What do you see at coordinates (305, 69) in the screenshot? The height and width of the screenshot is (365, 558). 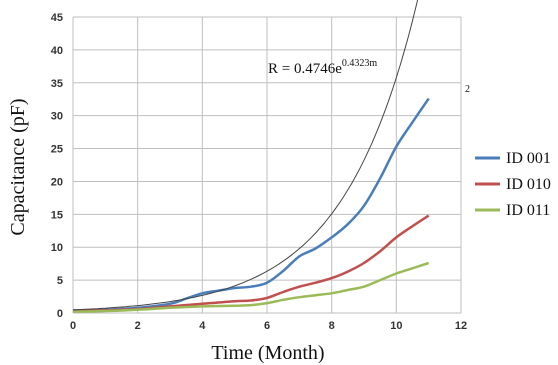 I see `trendline-equation: R = 0.4746e` at bounding box center [305, 69].